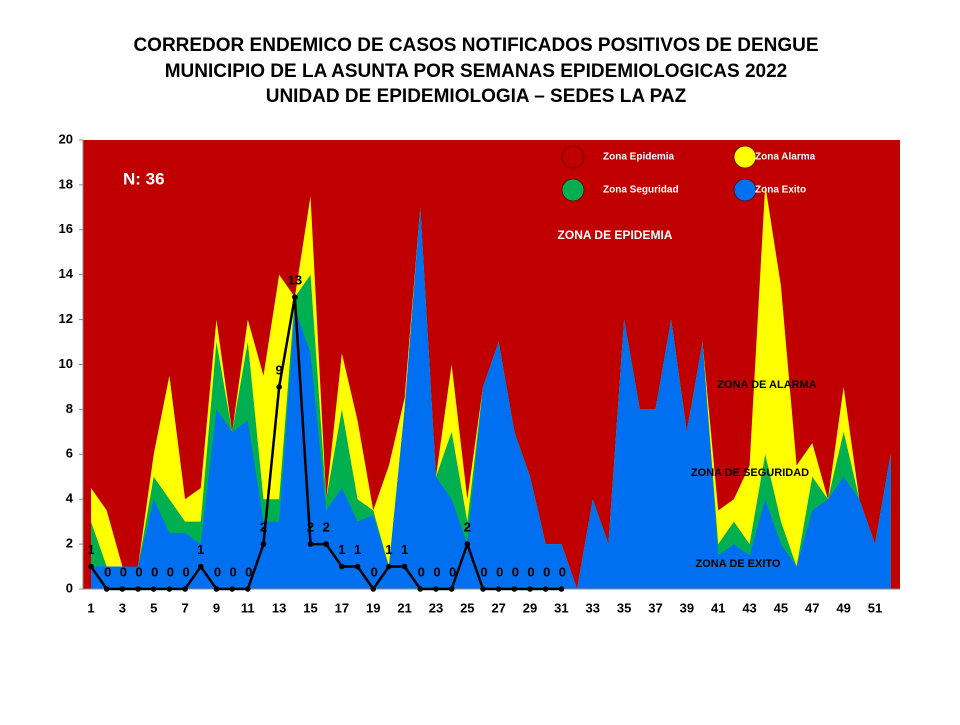  What do you see at coordinates (66, 138) in the screenshot?
I see `y-tick-label: 20` at bounding box center [66, 138].